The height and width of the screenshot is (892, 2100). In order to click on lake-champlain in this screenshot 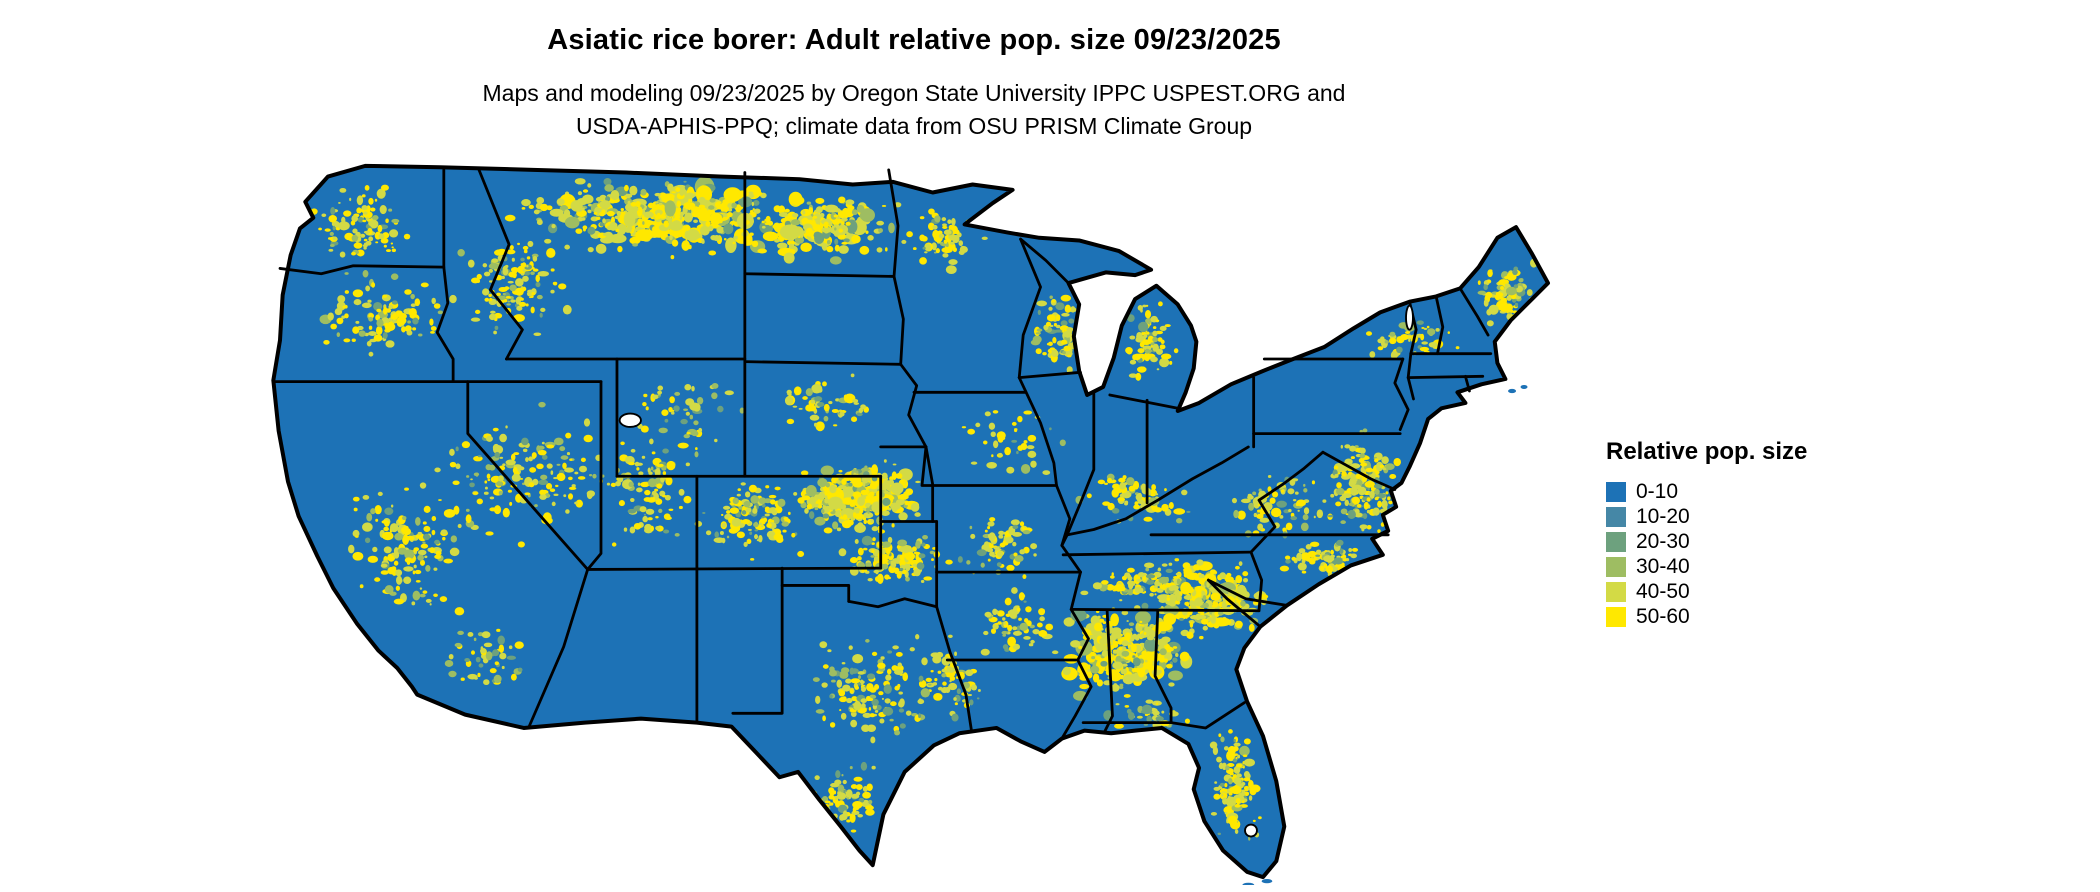, I will do `click(1409, 317)`.